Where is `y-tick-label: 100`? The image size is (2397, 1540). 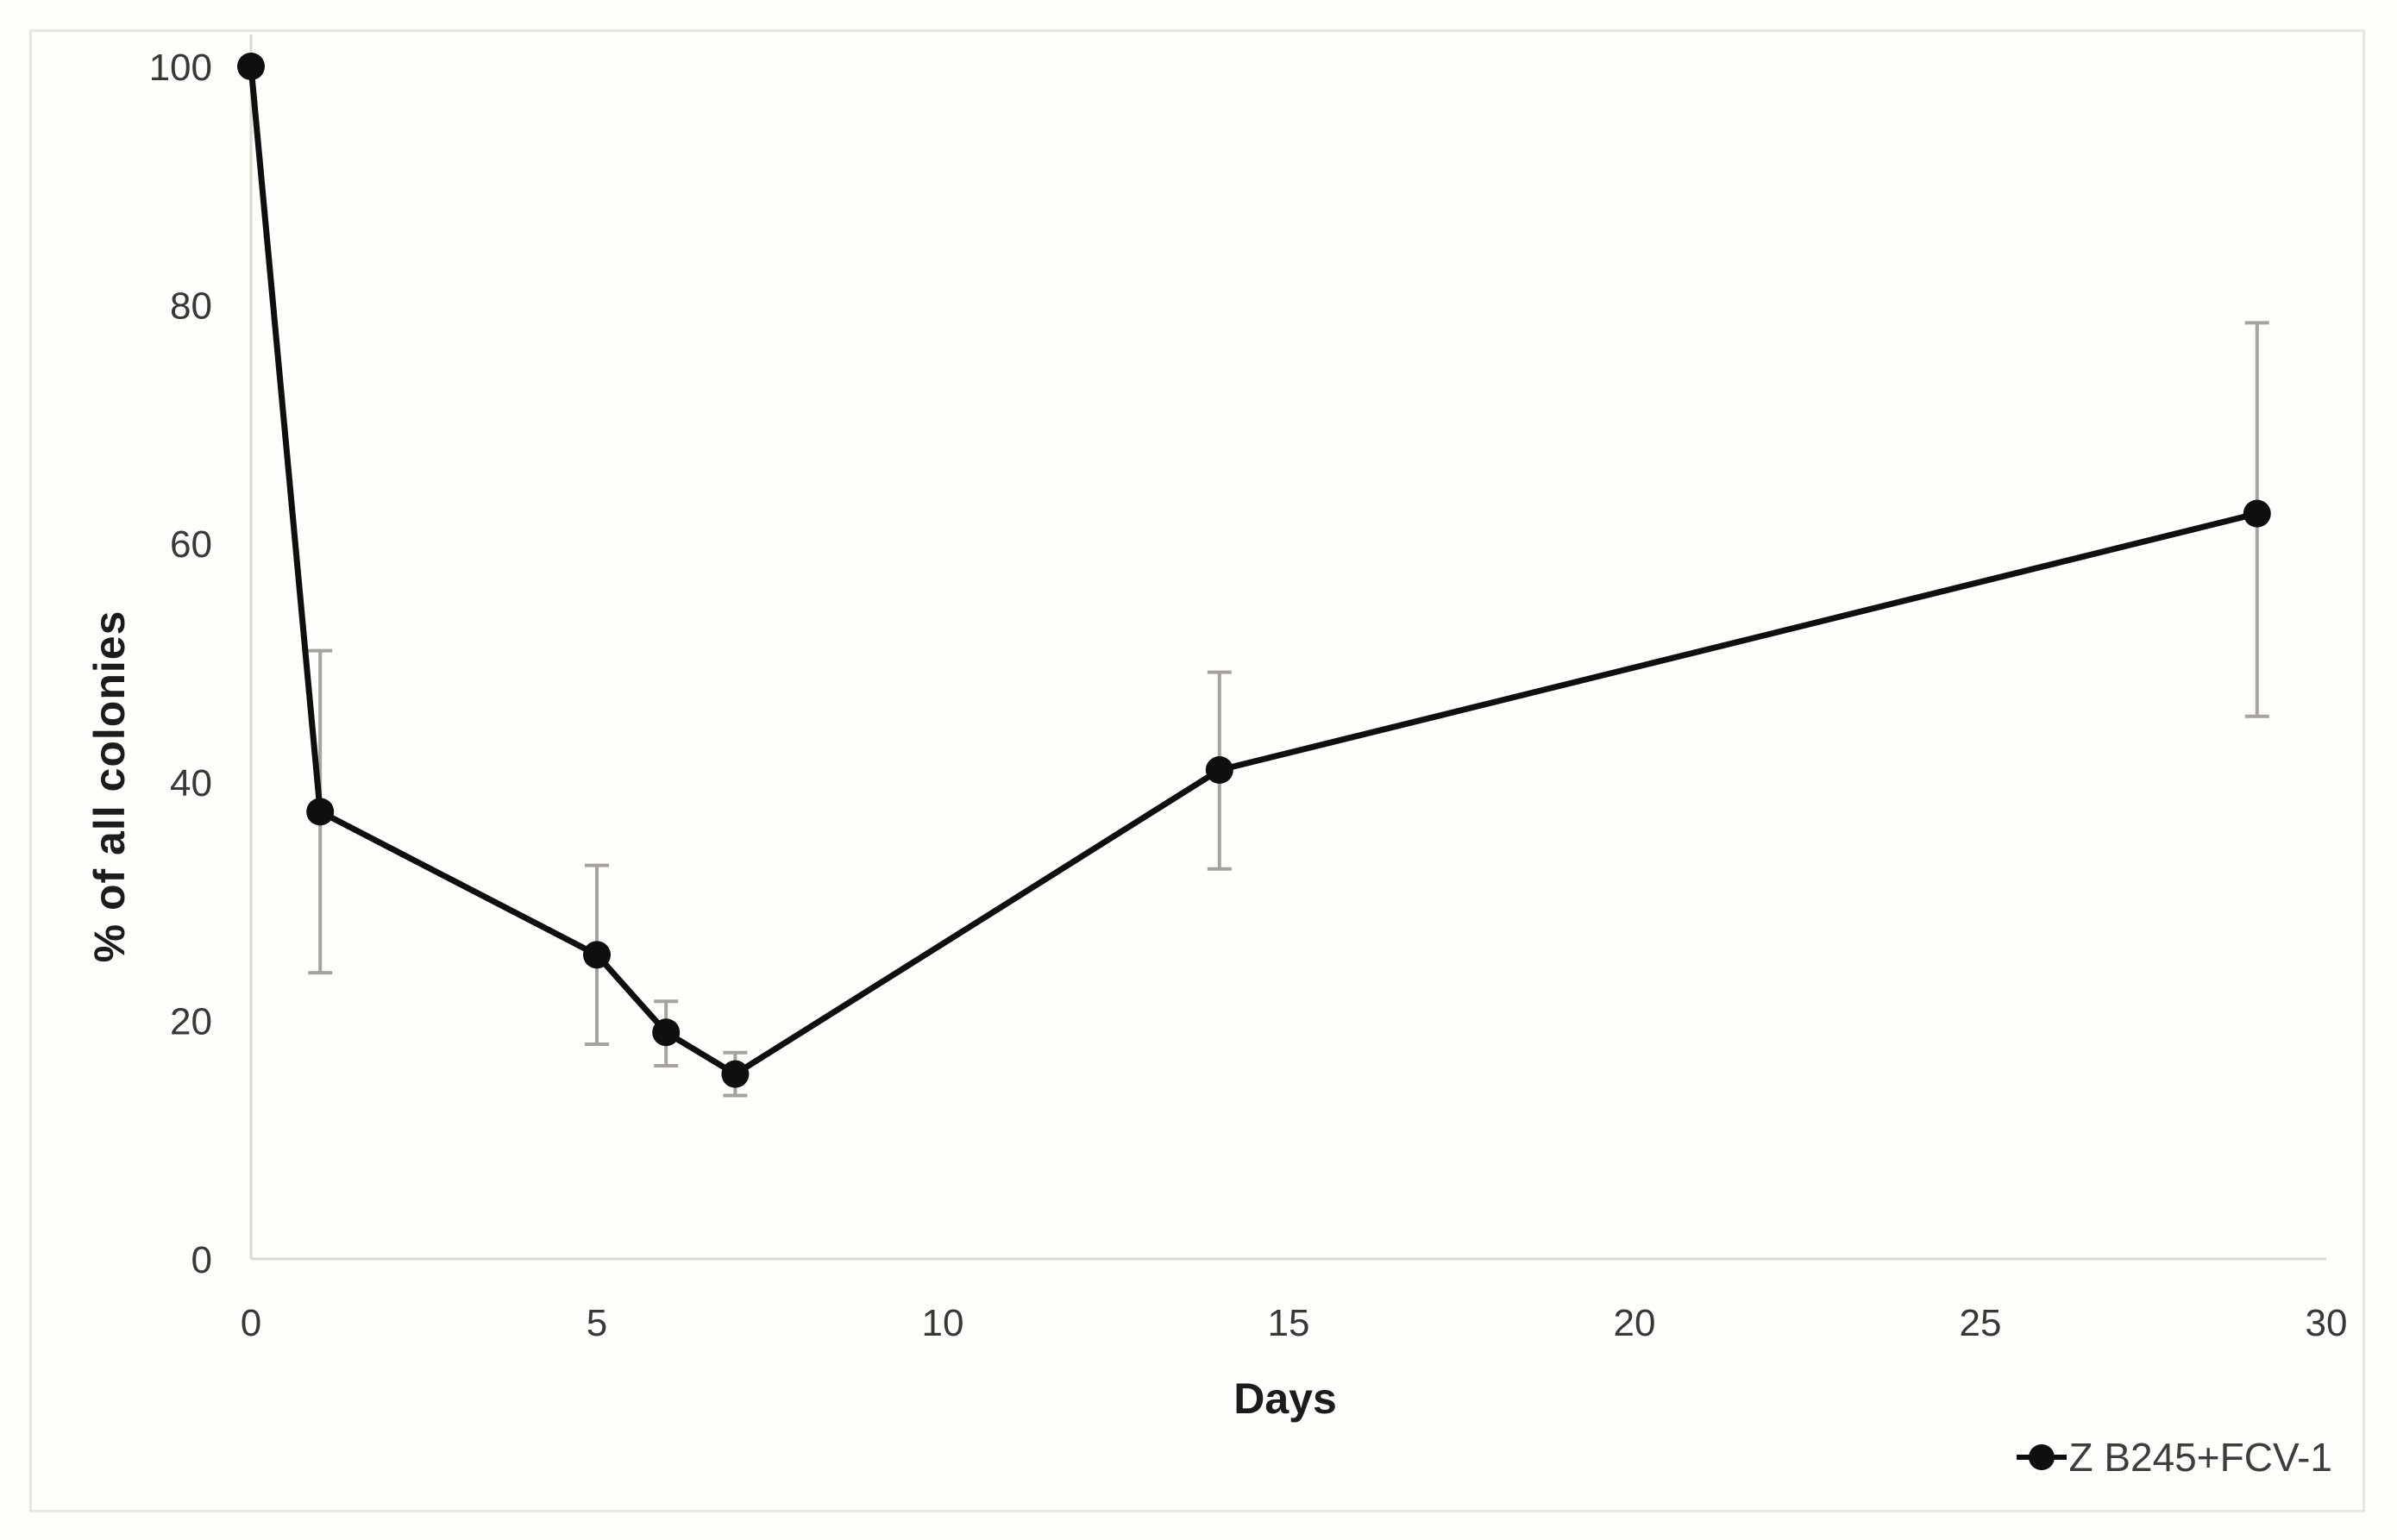 y-tick-label: 100 is located at coordinates (180, 68).